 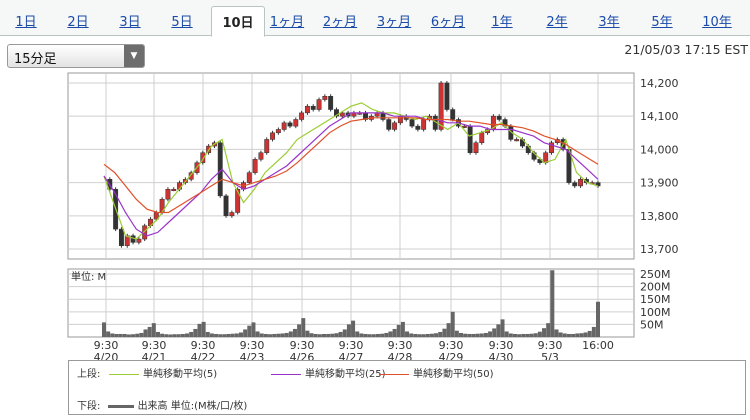 What do you see at coordinates (182, 22) in the screenshot?
I see `tab-period-4: 5日` at bounding box center [182, 22].